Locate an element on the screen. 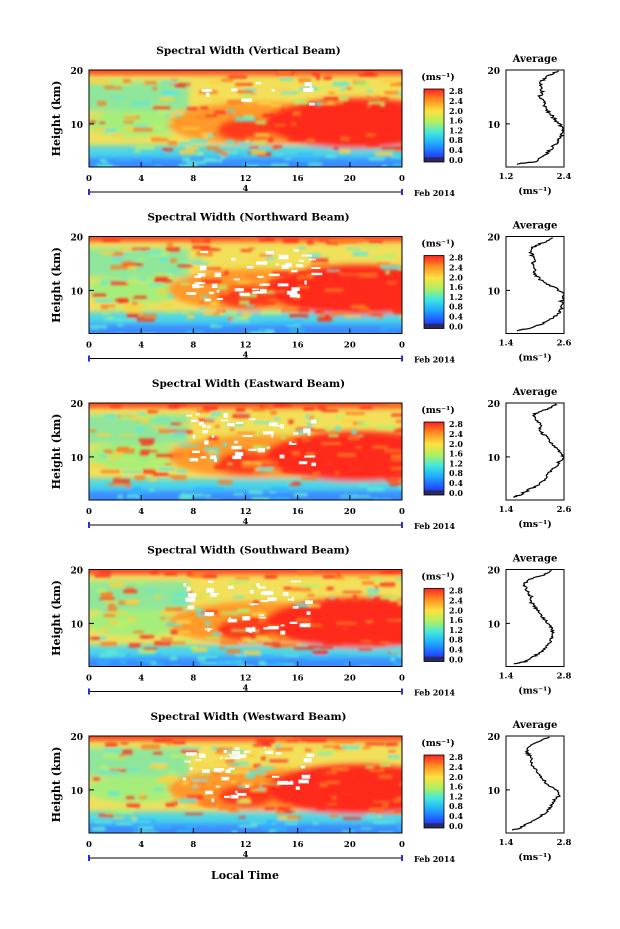 The height and width of the screenshot is (929, 620). heatmap-field is located at coordinates (245, 285).